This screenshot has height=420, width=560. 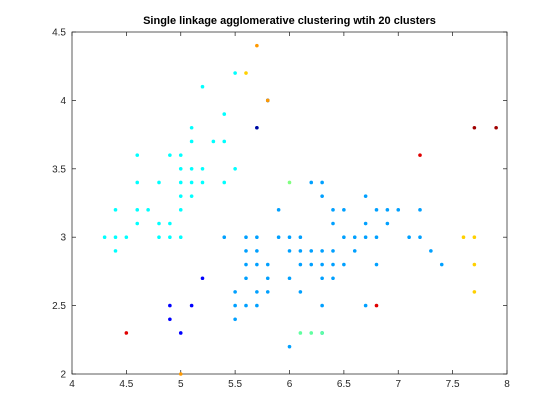 What do you see at coordinates (59, 169) in the screenshot?
I see `y-tick-label: 3.5` at bounding box center [59, 169].